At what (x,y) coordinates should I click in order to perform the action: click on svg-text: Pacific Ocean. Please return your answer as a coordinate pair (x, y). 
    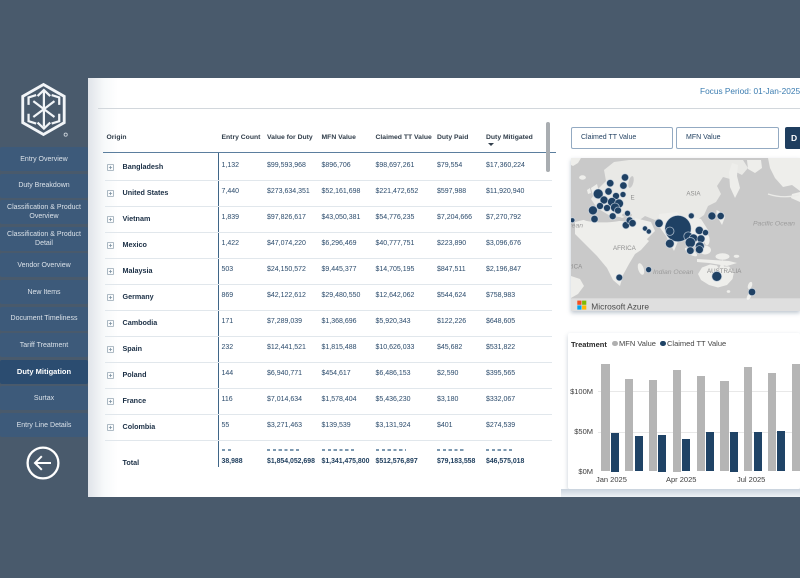
    Looking at the image, I should click on (774, 224).